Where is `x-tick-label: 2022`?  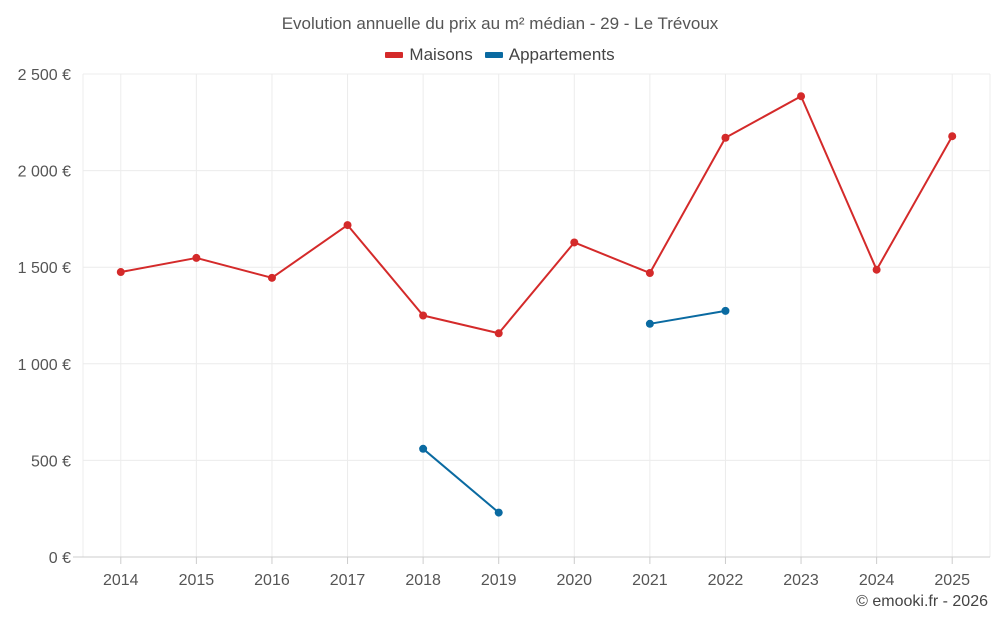 x-tick-label: 2022 is located at coordinates (726, 580).